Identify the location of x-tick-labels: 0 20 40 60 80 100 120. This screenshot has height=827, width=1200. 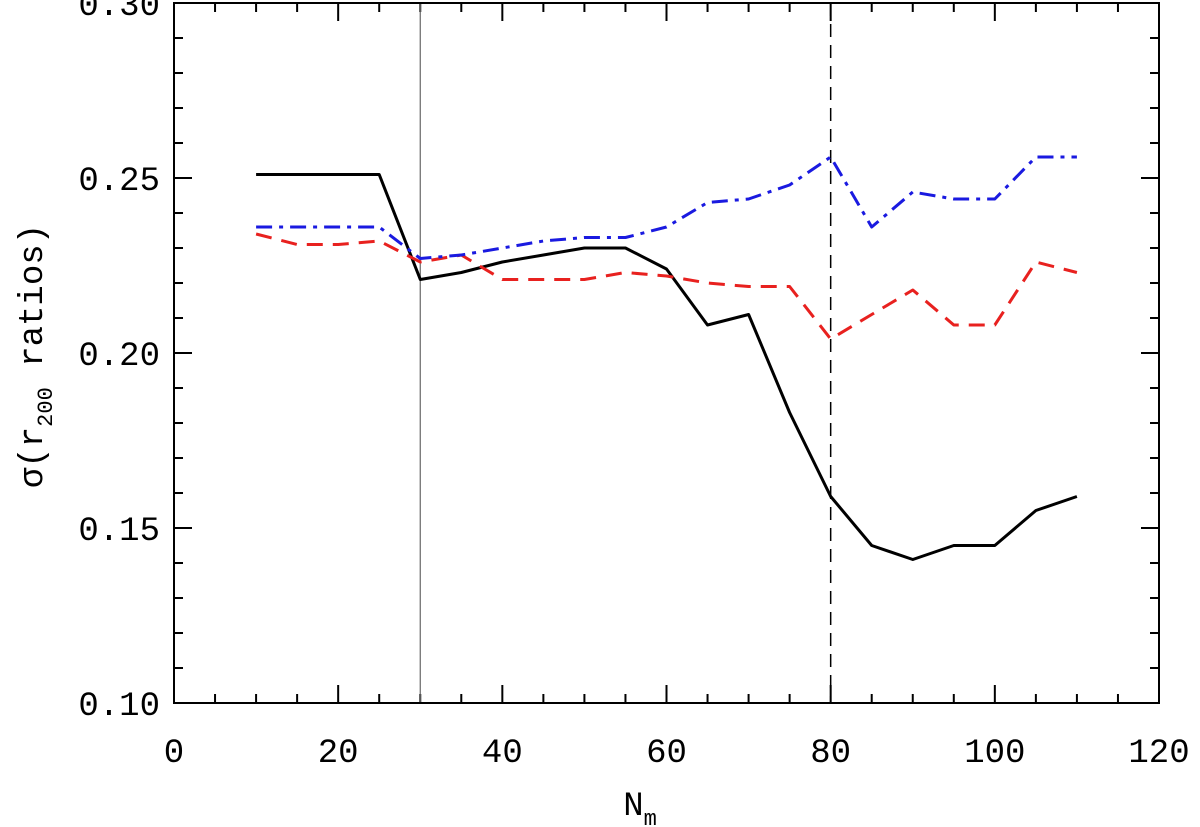
(677, 754).